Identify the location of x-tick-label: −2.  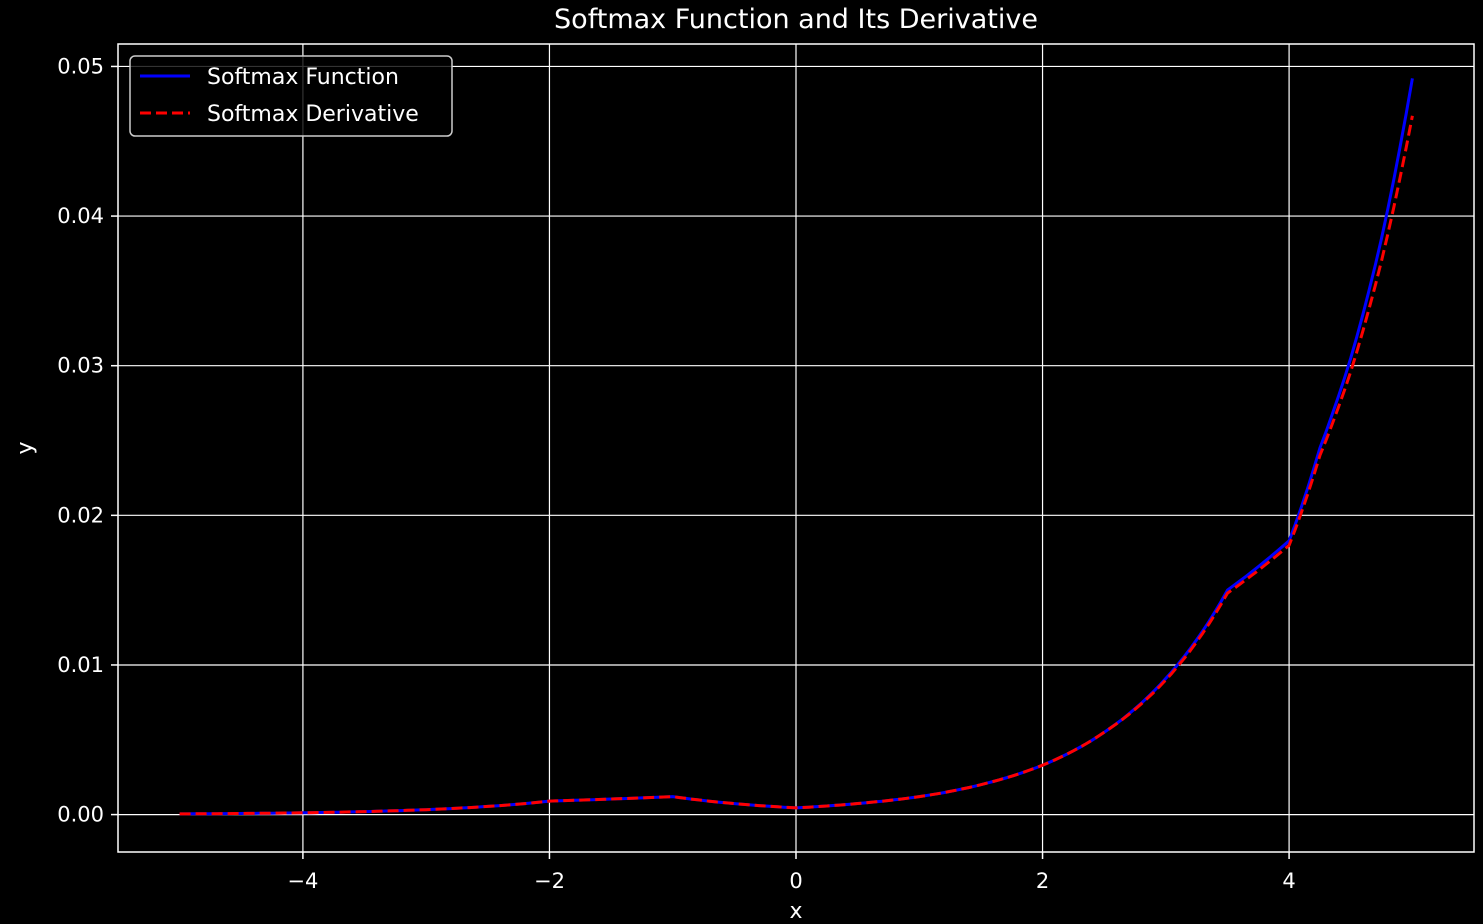
(549, 881).